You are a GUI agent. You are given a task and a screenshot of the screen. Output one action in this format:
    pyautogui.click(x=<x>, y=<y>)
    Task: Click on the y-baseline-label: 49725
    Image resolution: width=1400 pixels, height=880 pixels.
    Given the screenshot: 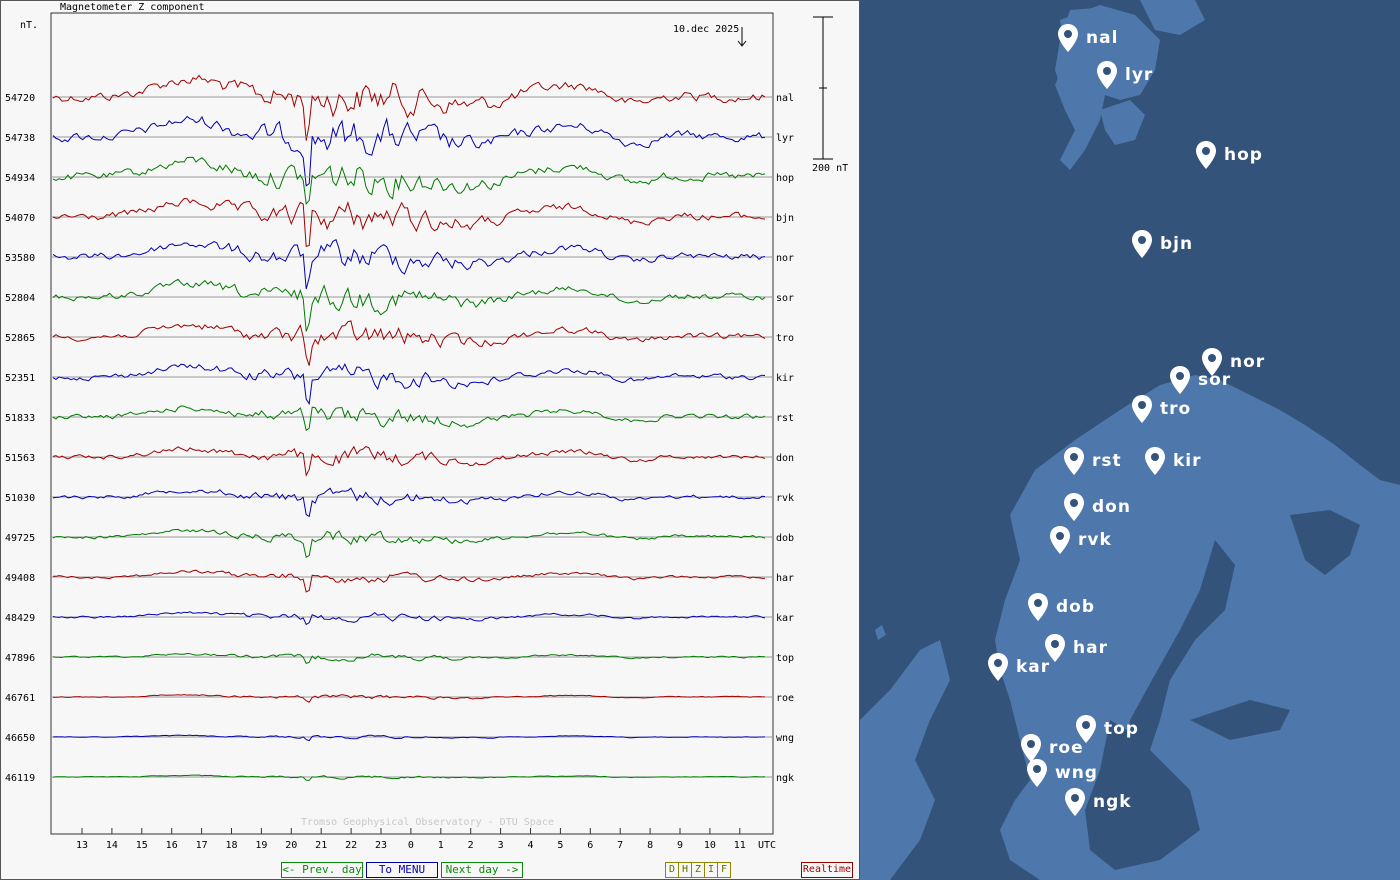 What is the action you would take?
    pyautogui.click(x=20, y=538)
    